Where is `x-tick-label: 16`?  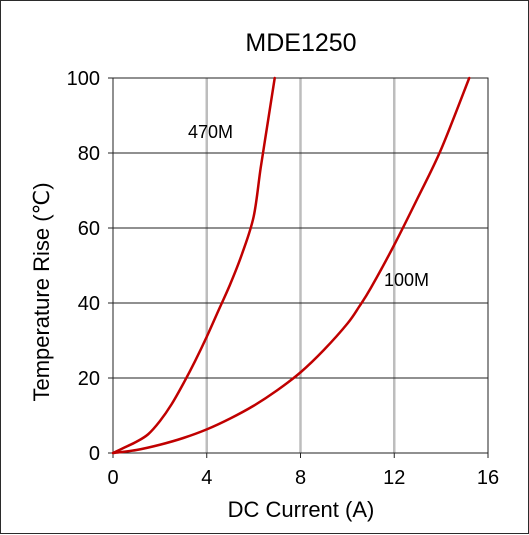 x-tick-label: 16 is located at coordinates (488, 478).